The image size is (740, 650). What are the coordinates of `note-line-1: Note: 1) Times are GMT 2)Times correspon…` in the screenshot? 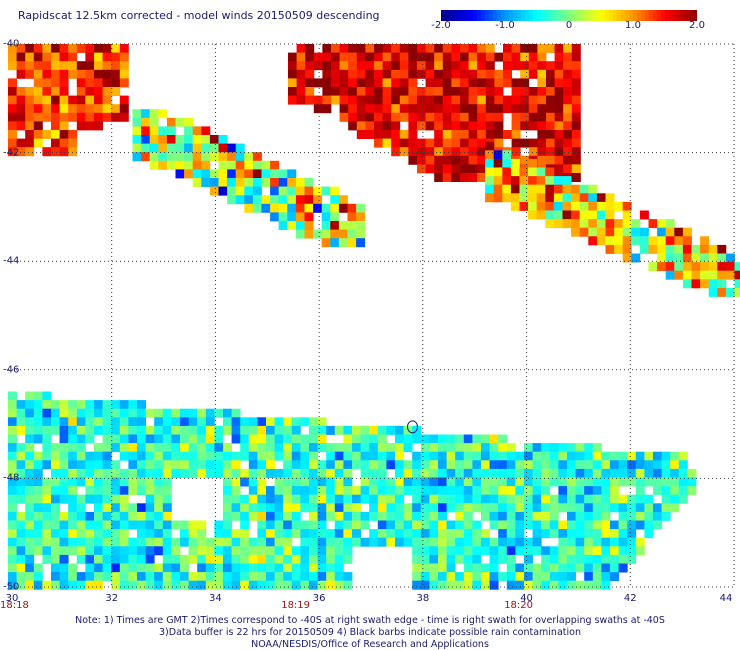 It's located at (370, 620).